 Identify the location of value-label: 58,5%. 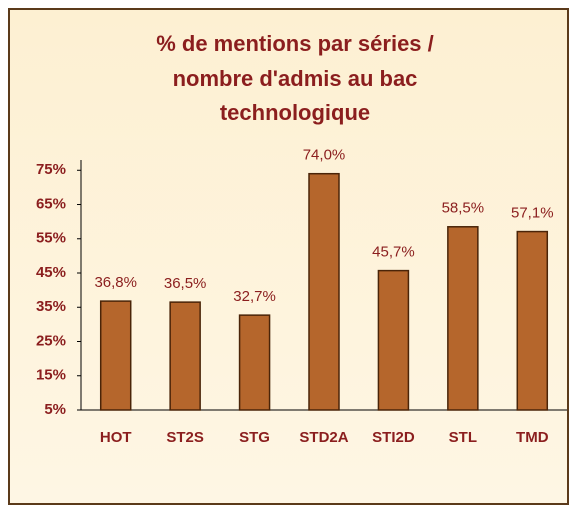
(463, 208).